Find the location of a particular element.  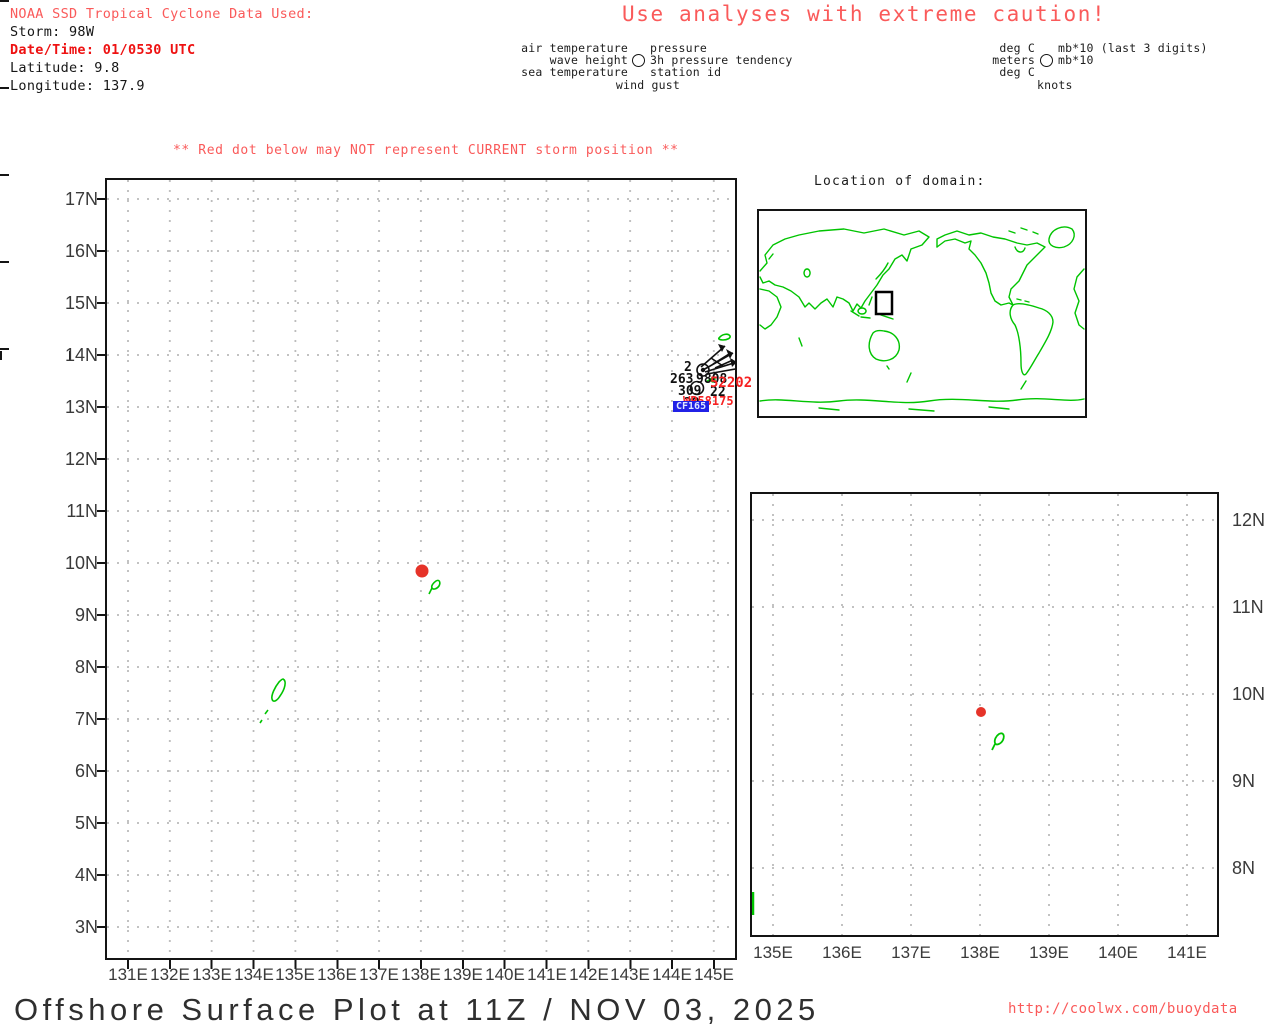

legend-3h-tendency: 3h pressure tendency is located at coordinates (721, 60).